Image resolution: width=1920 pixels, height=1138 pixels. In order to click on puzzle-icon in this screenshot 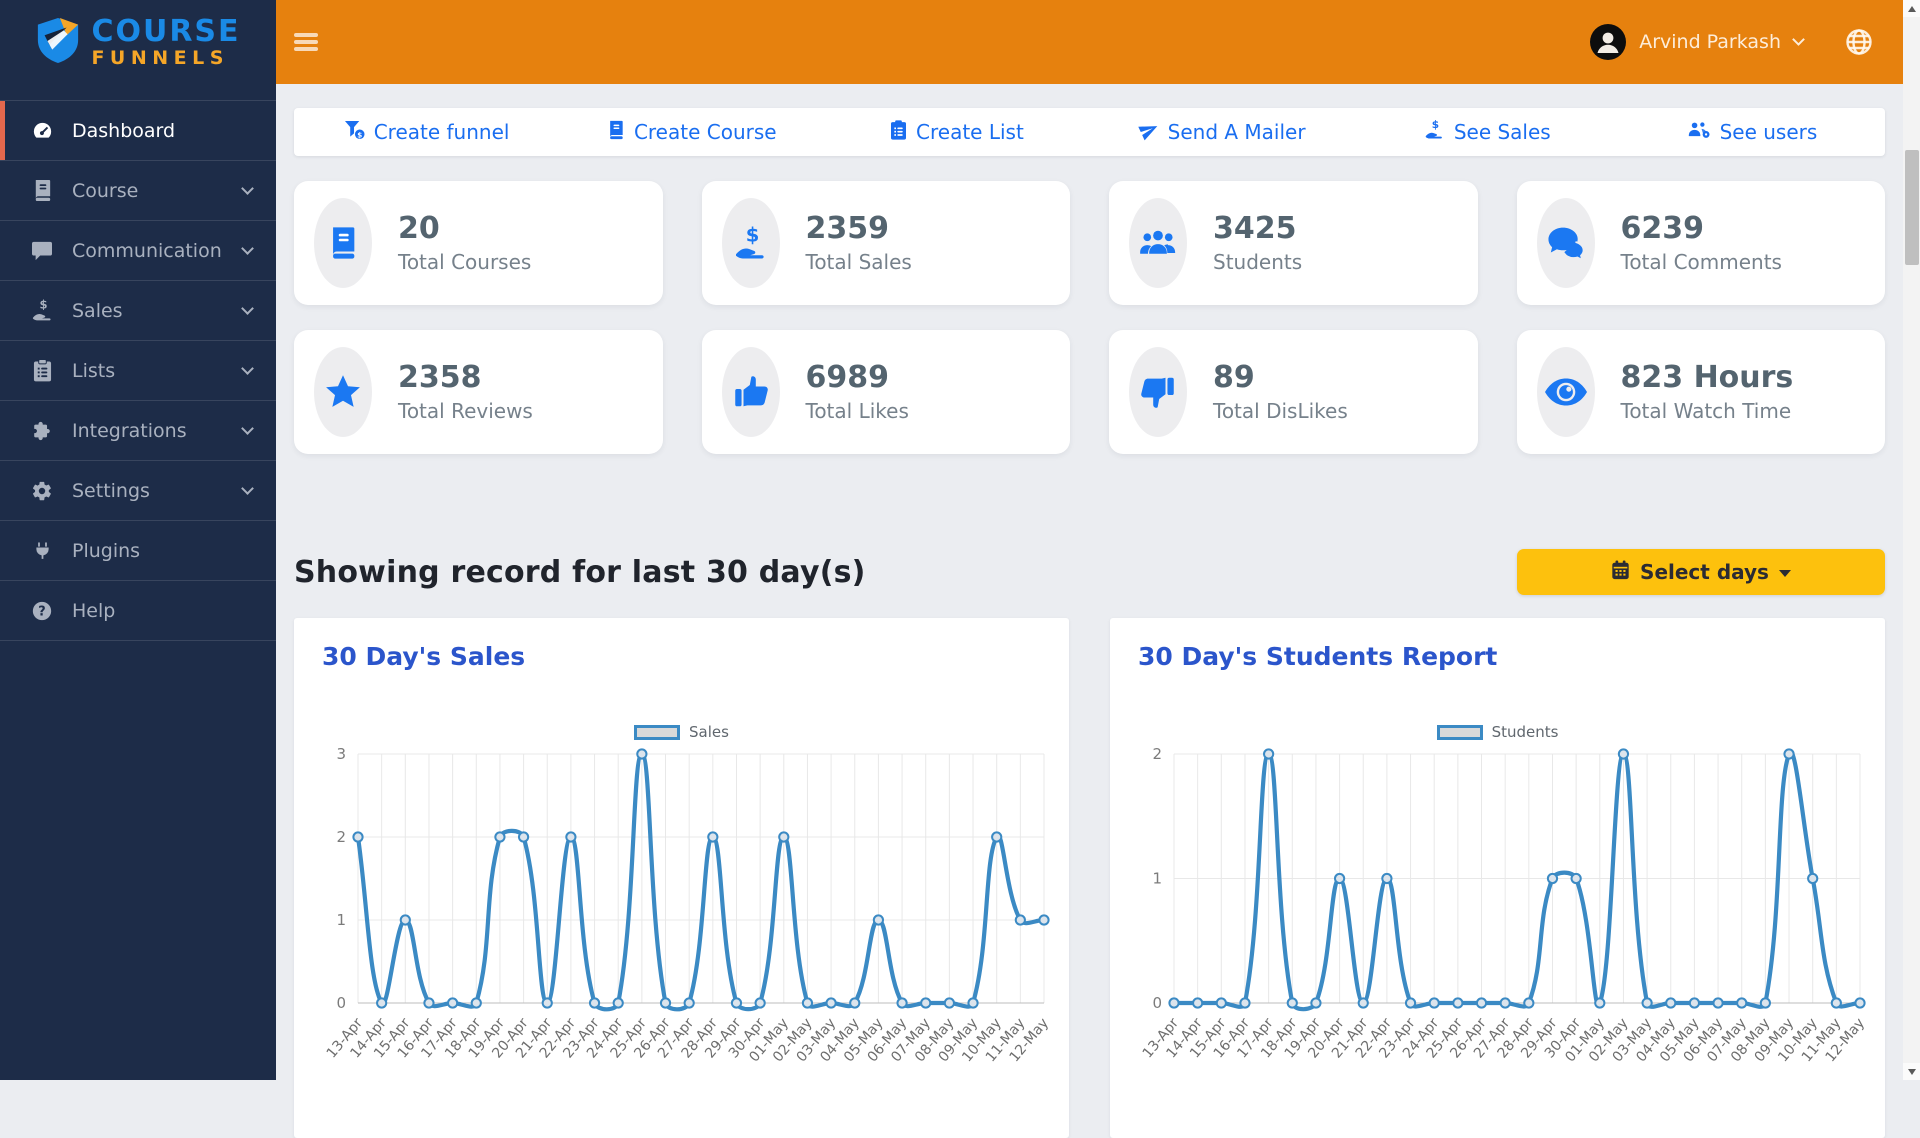, I will do `click(42, 431)`.